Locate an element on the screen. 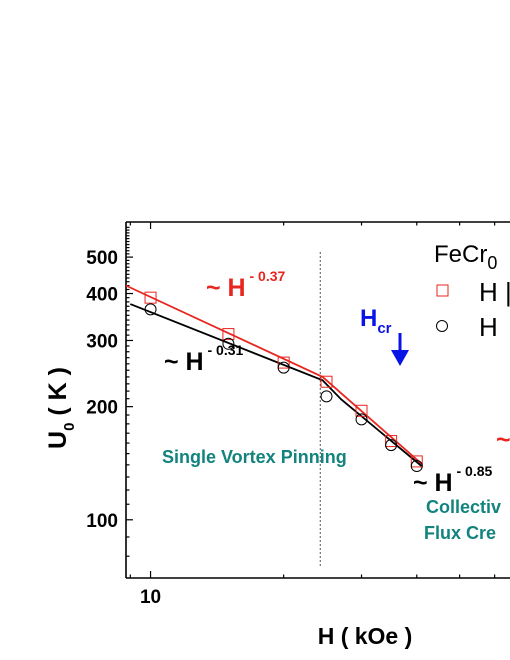  legend-title: FeCr0 is located at coordinates (465, 257).